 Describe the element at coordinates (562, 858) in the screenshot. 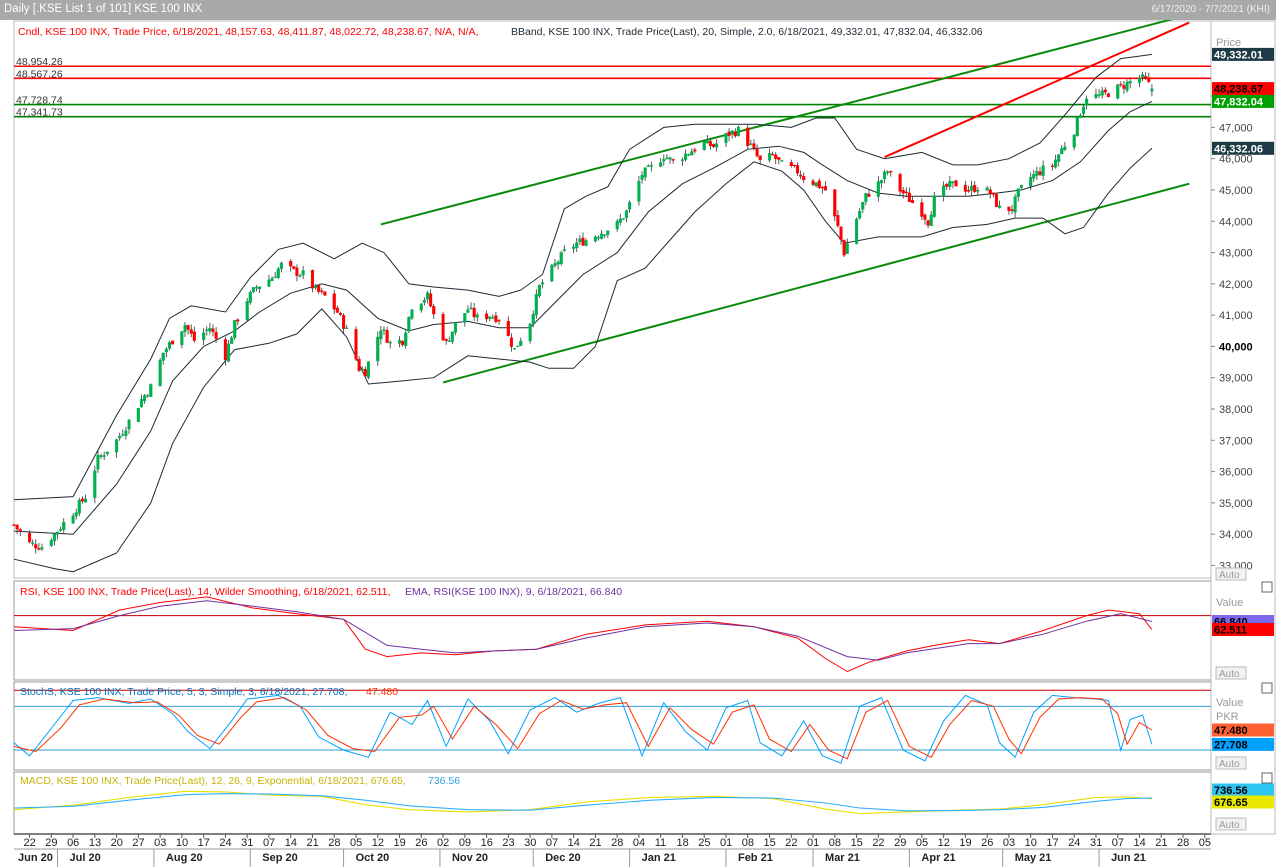

I see `x-month-label: Dec 20` at that location.